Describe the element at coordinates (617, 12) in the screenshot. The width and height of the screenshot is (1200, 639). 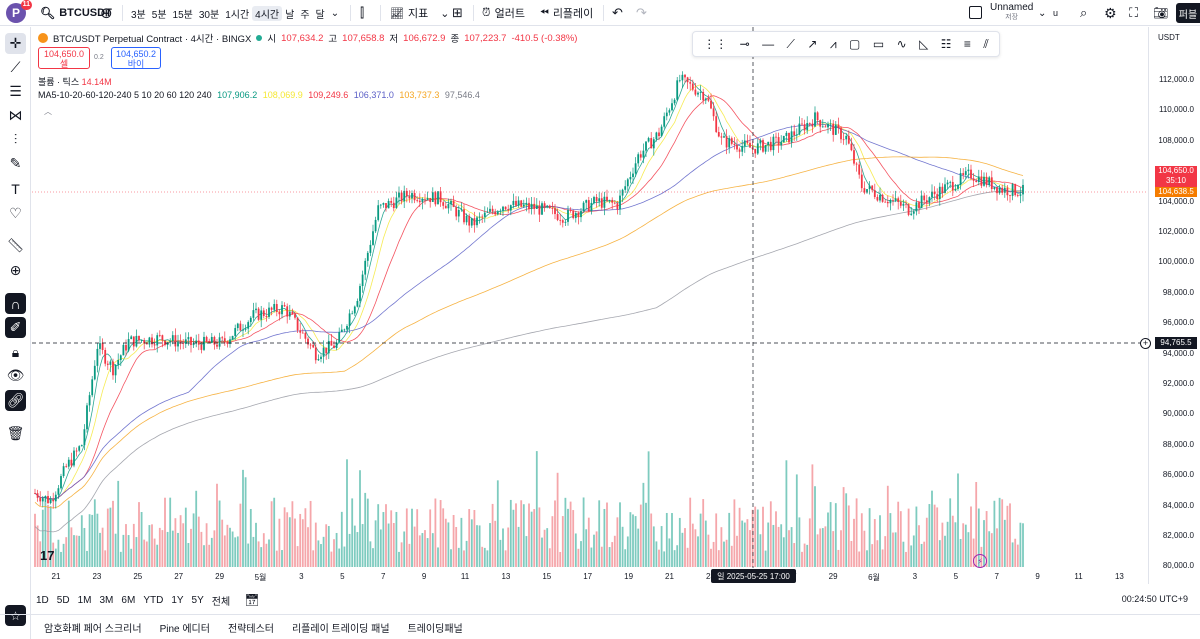
I see `undo-icon: ↶` at that location.